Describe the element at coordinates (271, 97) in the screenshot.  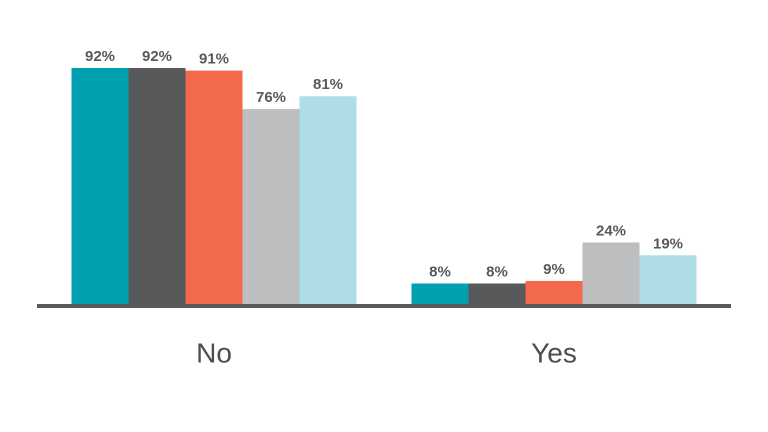
I see `value-label: 76%` at that location.